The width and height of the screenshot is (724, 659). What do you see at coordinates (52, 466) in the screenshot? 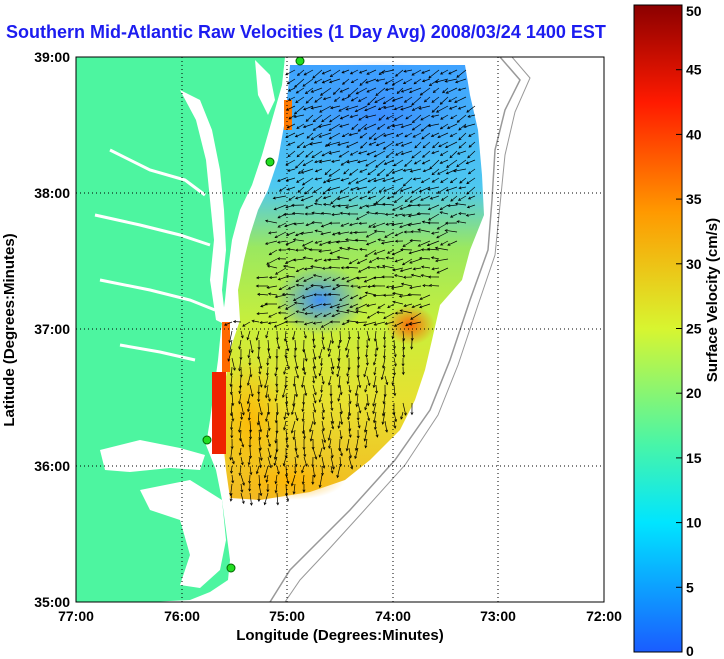
I see `y-tick: 36:00` at bounding box center [52, 466].